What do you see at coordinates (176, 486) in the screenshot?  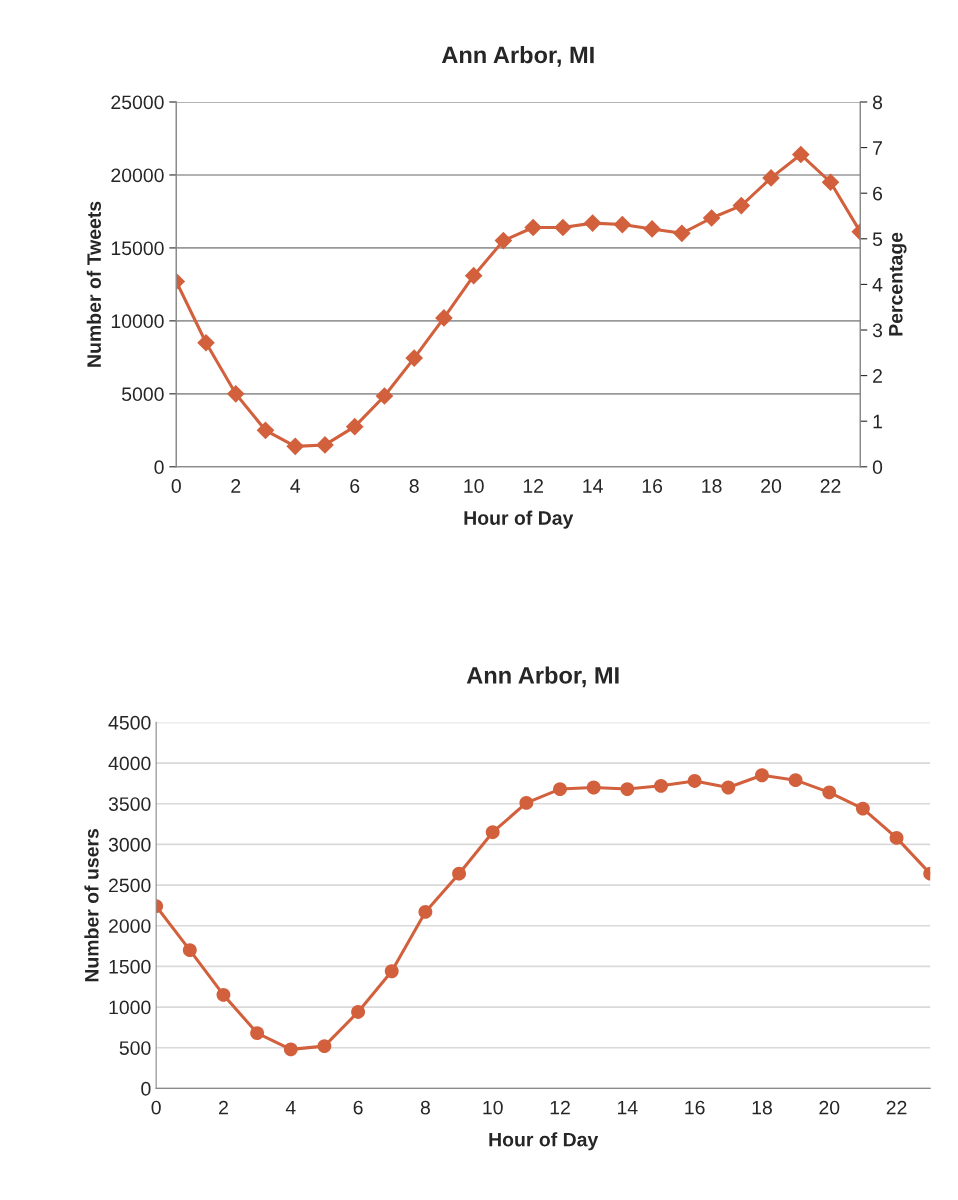 I see `x-tick-label: 0` at bounding box center [176, 486].